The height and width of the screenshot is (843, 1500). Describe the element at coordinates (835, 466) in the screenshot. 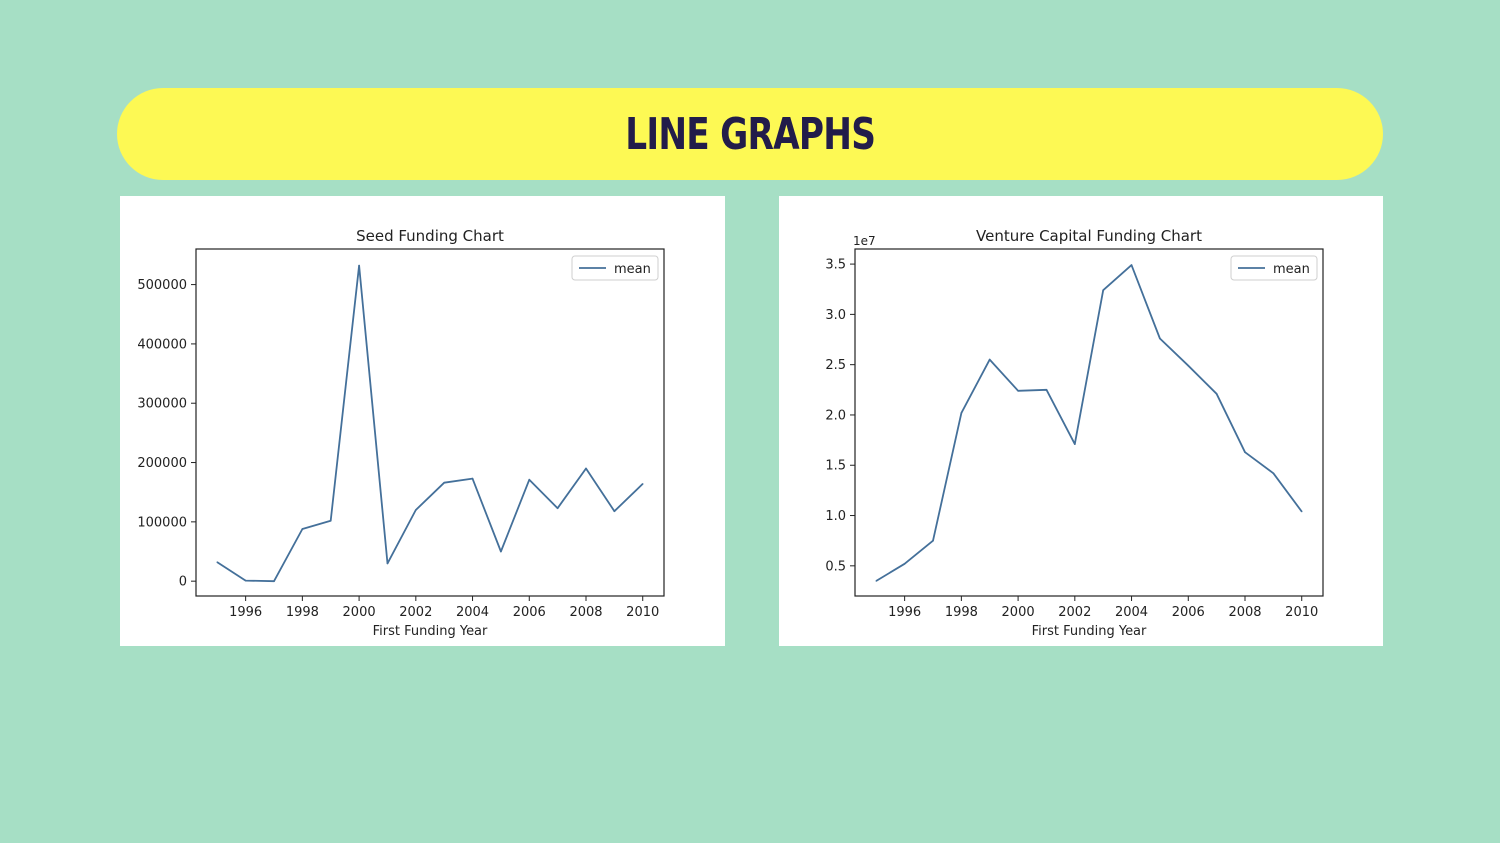

I see `y-tick-label: 1.5` at that location.